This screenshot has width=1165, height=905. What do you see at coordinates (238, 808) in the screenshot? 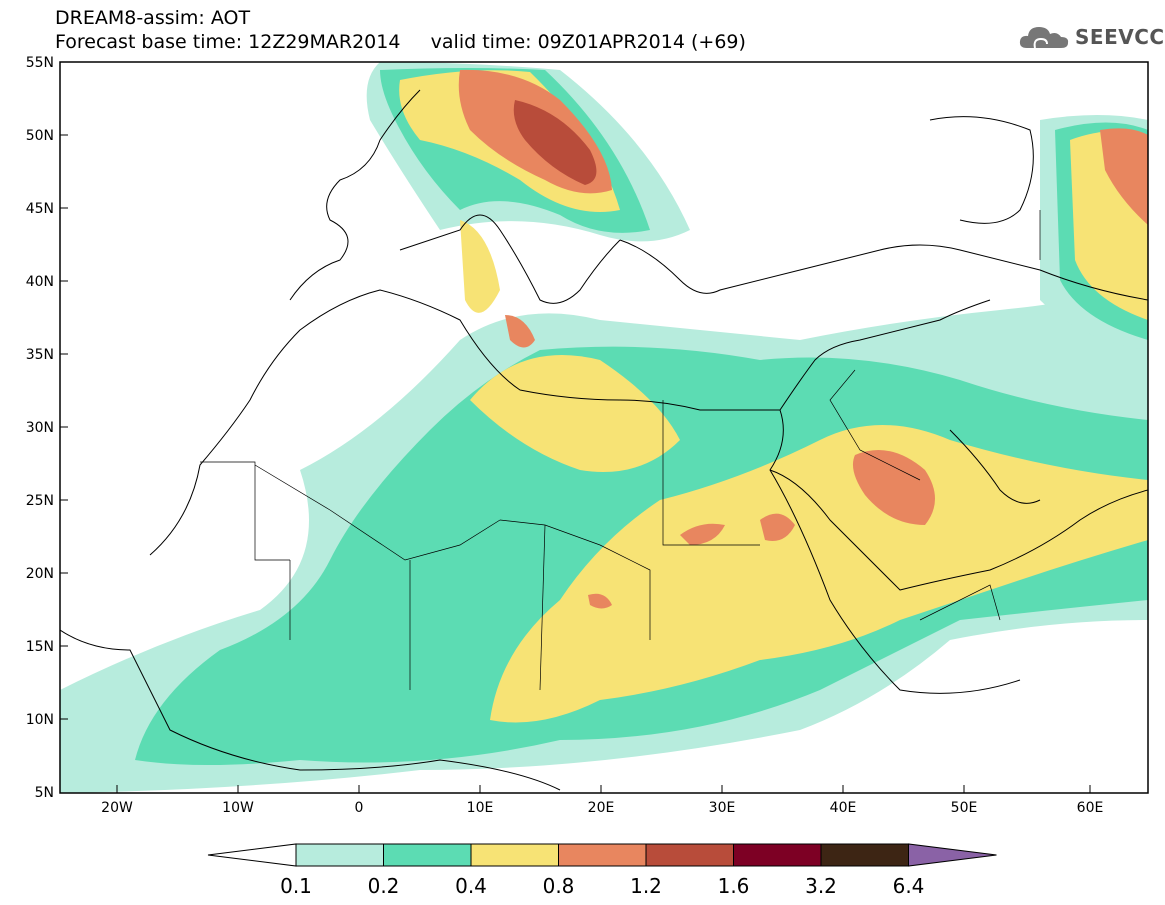
I see `lon-label: 10W` at bounding box center [238, 808].